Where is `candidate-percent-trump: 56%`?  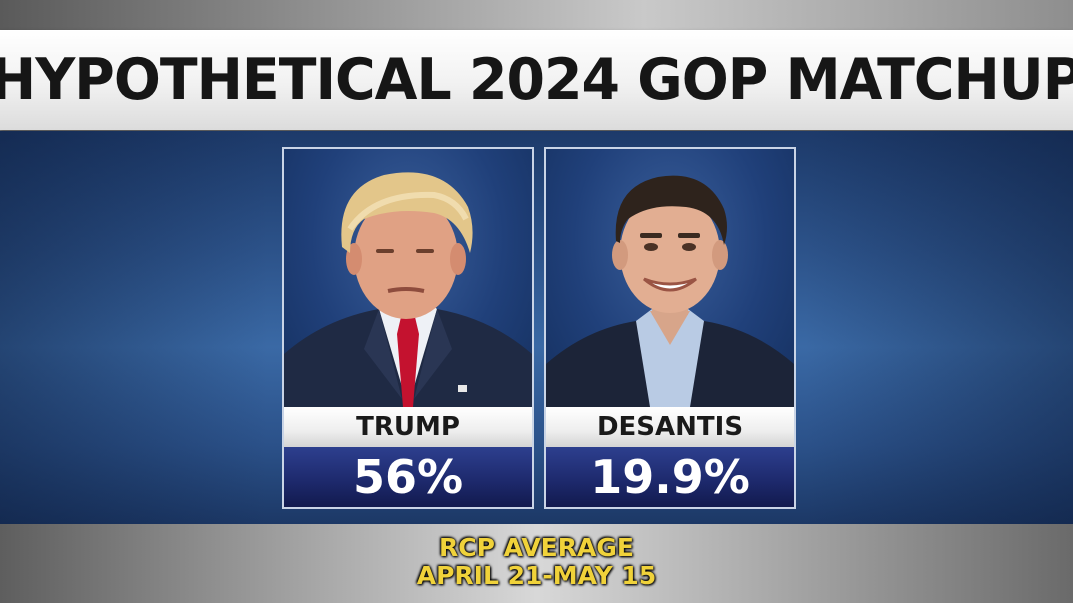 candidate-percent-trump: 56% is located at coordinates (408, 477).